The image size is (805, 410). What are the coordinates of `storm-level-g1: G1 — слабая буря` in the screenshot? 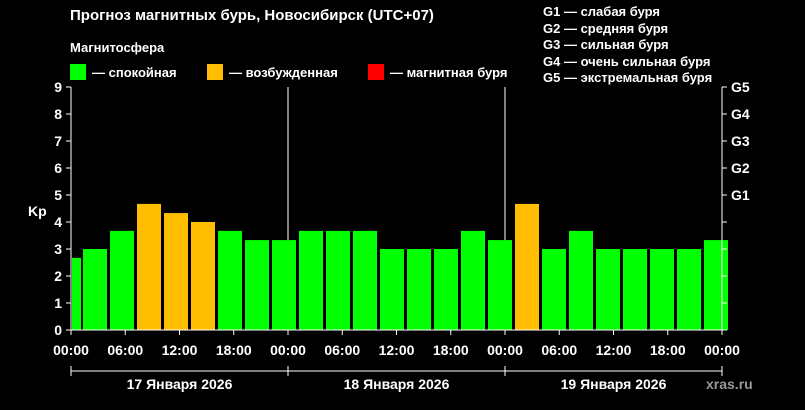 It's located at (602, 11).